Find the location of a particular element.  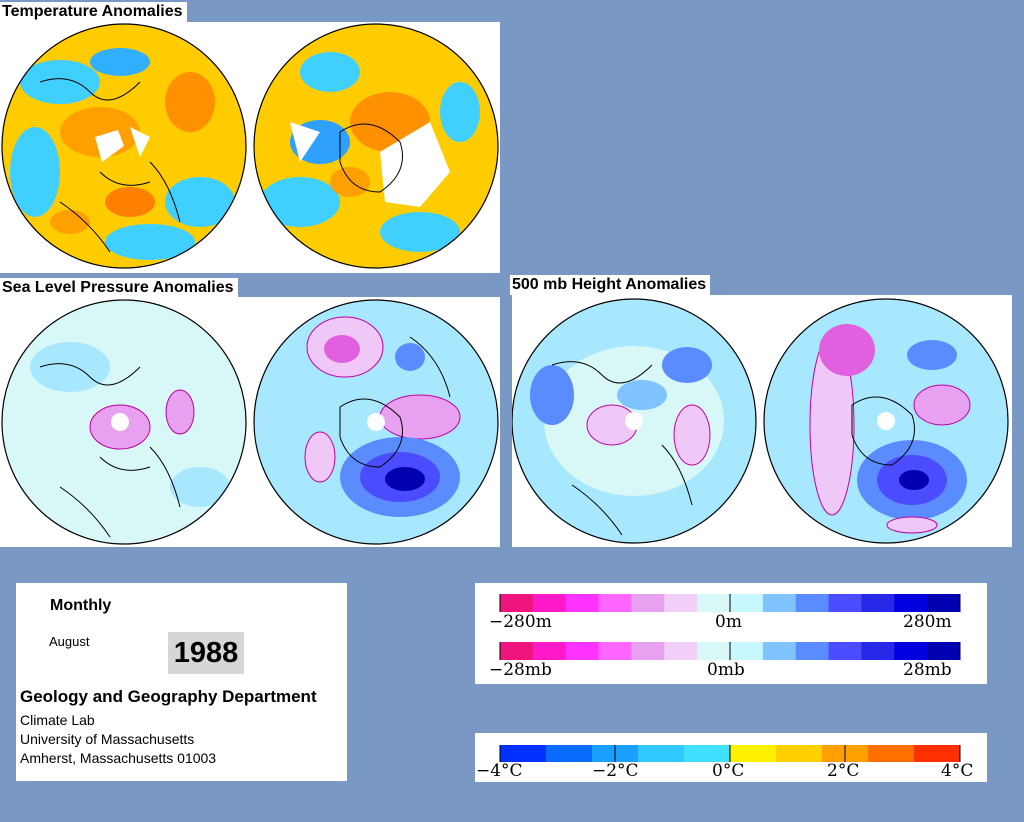

height-southern-hemisphere-globe is located at coordinates (886, 421).